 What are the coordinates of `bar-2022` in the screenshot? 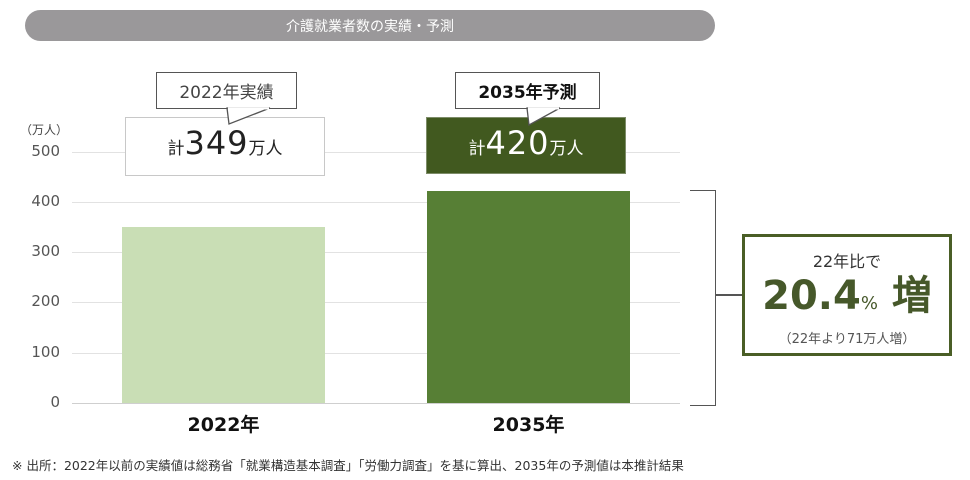 It's located at (223, 315).